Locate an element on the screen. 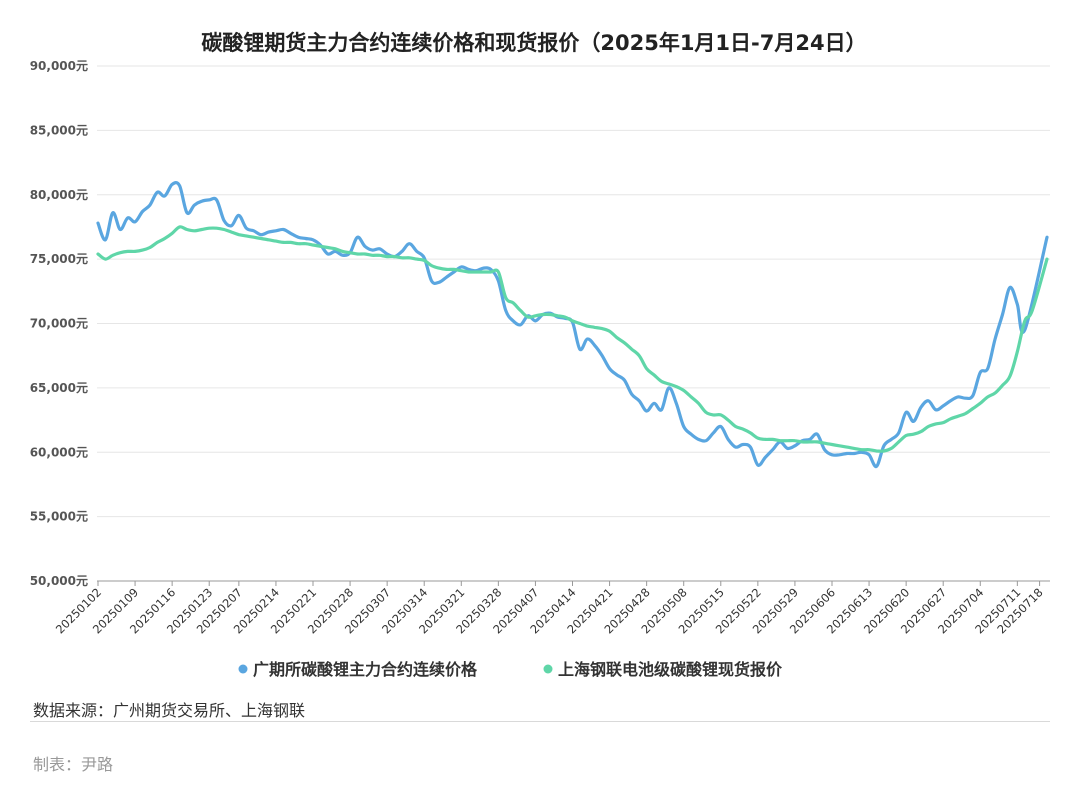 This screenshot has height=810, width=1080. y-tick-label: 70,000元 is located at coordinates (59, 324).